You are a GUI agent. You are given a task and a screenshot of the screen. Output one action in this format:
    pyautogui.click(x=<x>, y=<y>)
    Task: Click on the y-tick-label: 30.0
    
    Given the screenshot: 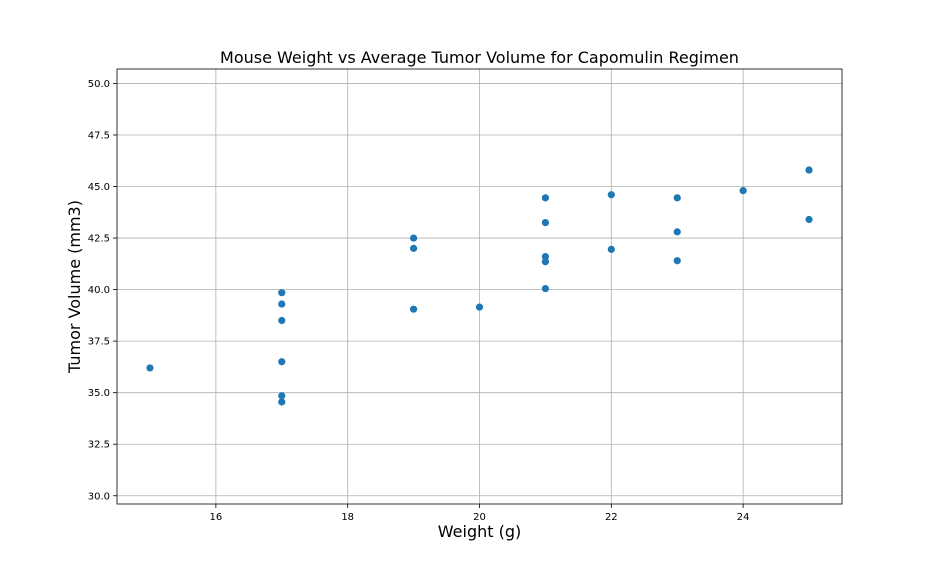 What is the action you would take?
    pyautogui.click(x=99, y=496)
    